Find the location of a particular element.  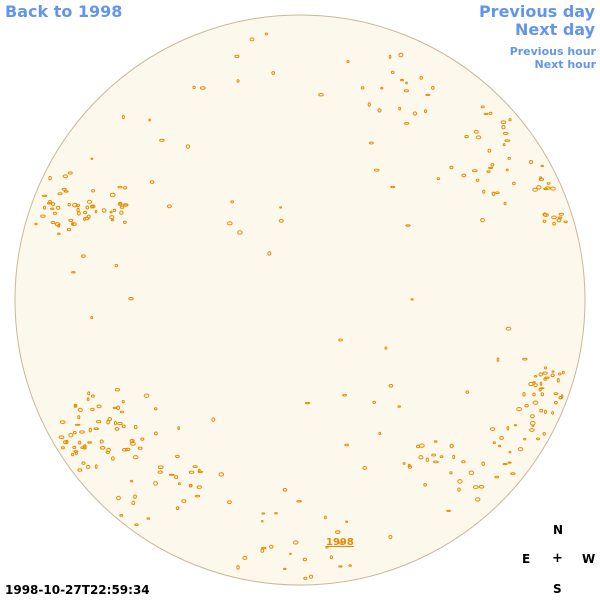

previous-hour-link: Previous hour is located at coordinates (552, 51).